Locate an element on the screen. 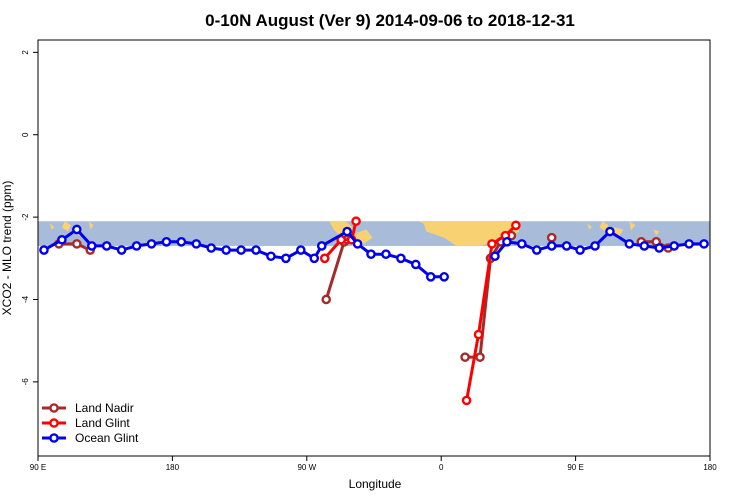 This screenshot has height=500, width=750. series-ocean-glint is located at coordinates (374, 253).